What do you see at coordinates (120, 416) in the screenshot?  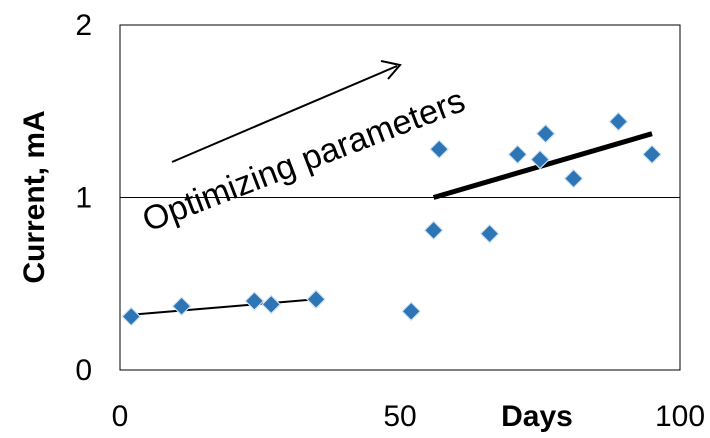 I see `x-tick-label: 0` at bounding box center [120, 416].